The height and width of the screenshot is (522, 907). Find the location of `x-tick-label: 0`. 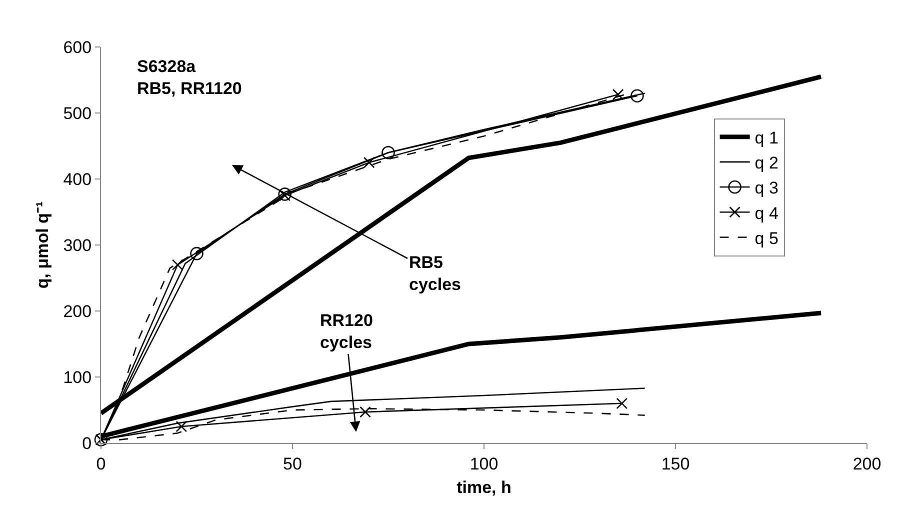

x-tick-label: 0 is located at coordinates (101, 464).